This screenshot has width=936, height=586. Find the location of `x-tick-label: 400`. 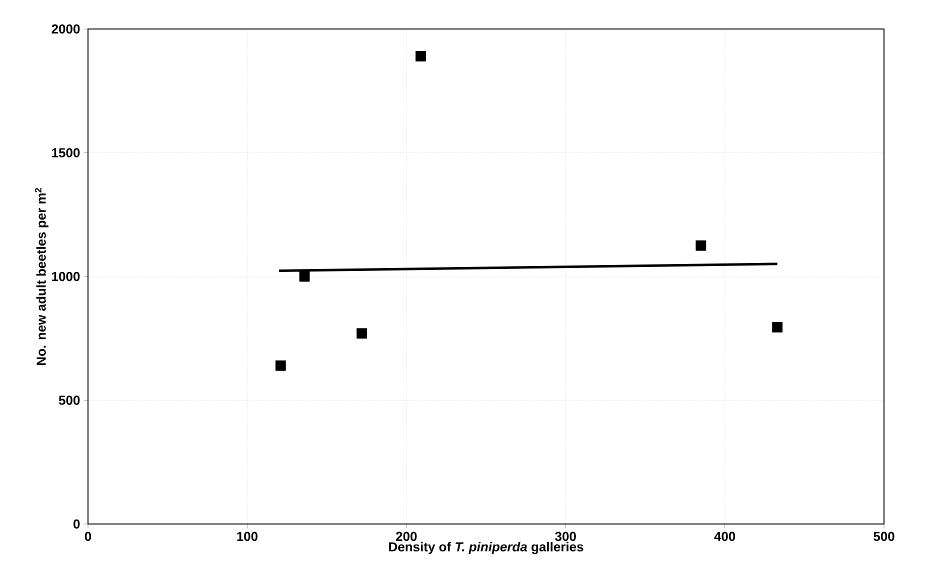

x-tick-label: 400 is located at coordinates (725, 537).